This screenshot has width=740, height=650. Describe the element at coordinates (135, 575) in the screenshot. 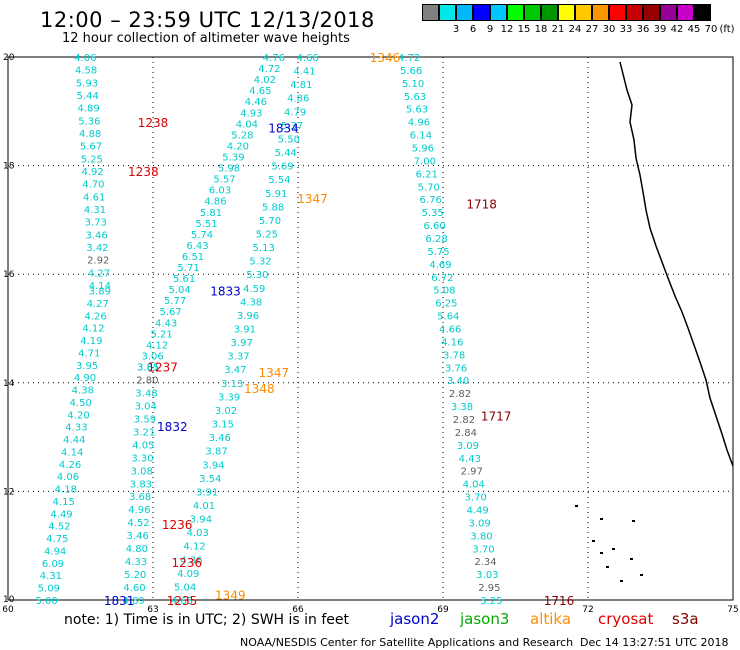

I see `wave-height-value: 5.20` at that location.